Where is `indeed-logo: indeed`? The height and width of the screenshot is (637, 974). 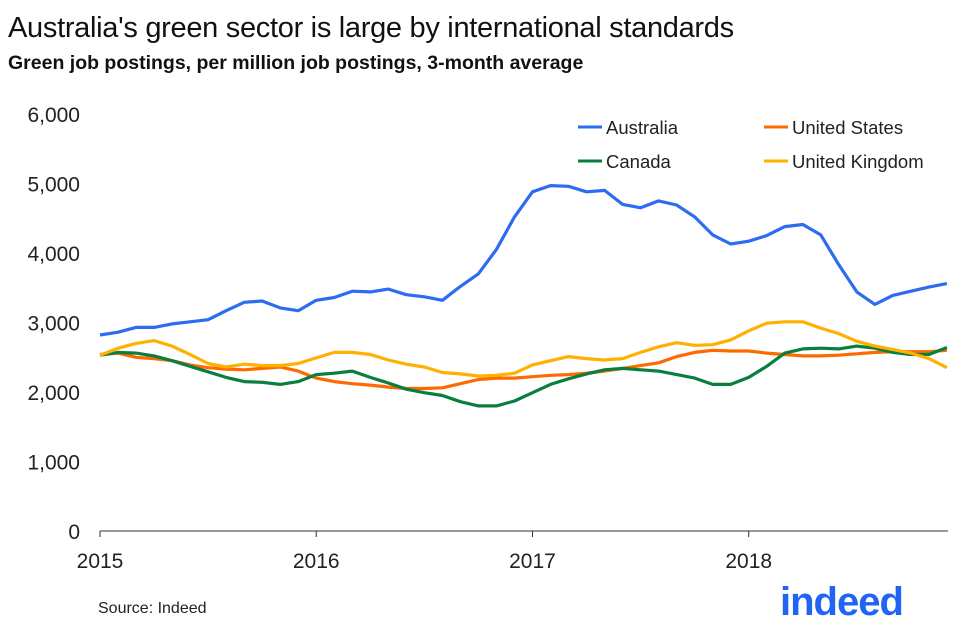 indeed-logo: indeed is located at coordinates (842, 602).